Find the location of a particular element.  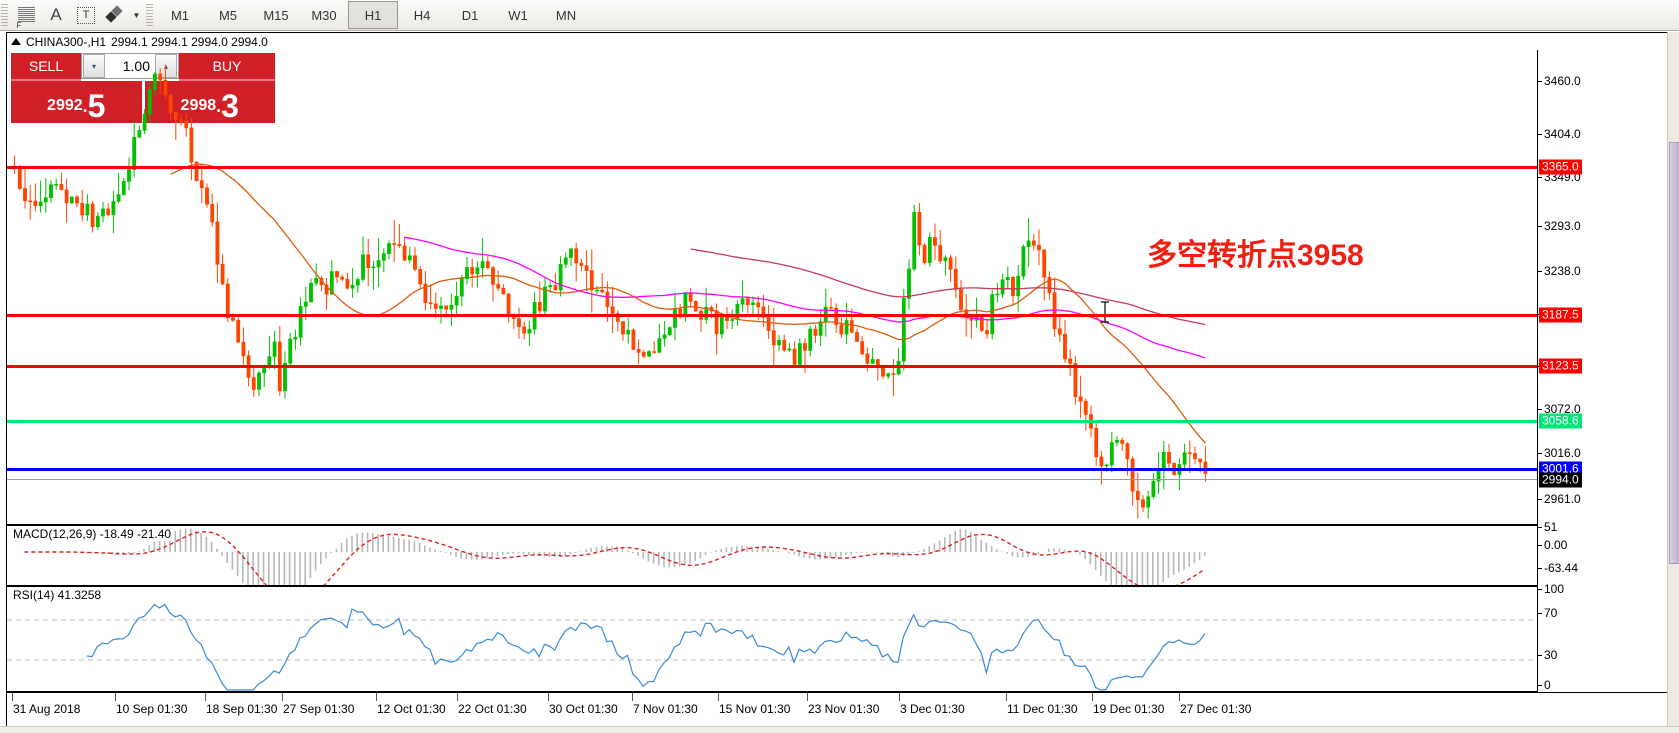

timeframe-m15: M15 is located at coordinates (276, 15).